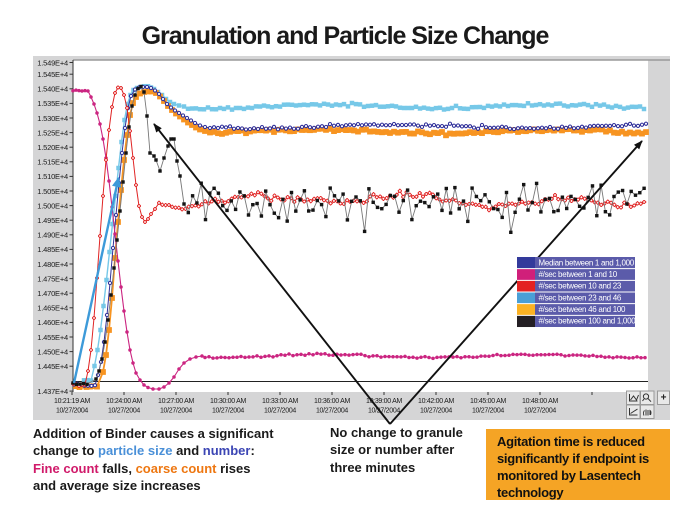 The width and height of the screenshot is (700, 517). I want to click on svg-text: 1.520E+4, so click(52, 147).